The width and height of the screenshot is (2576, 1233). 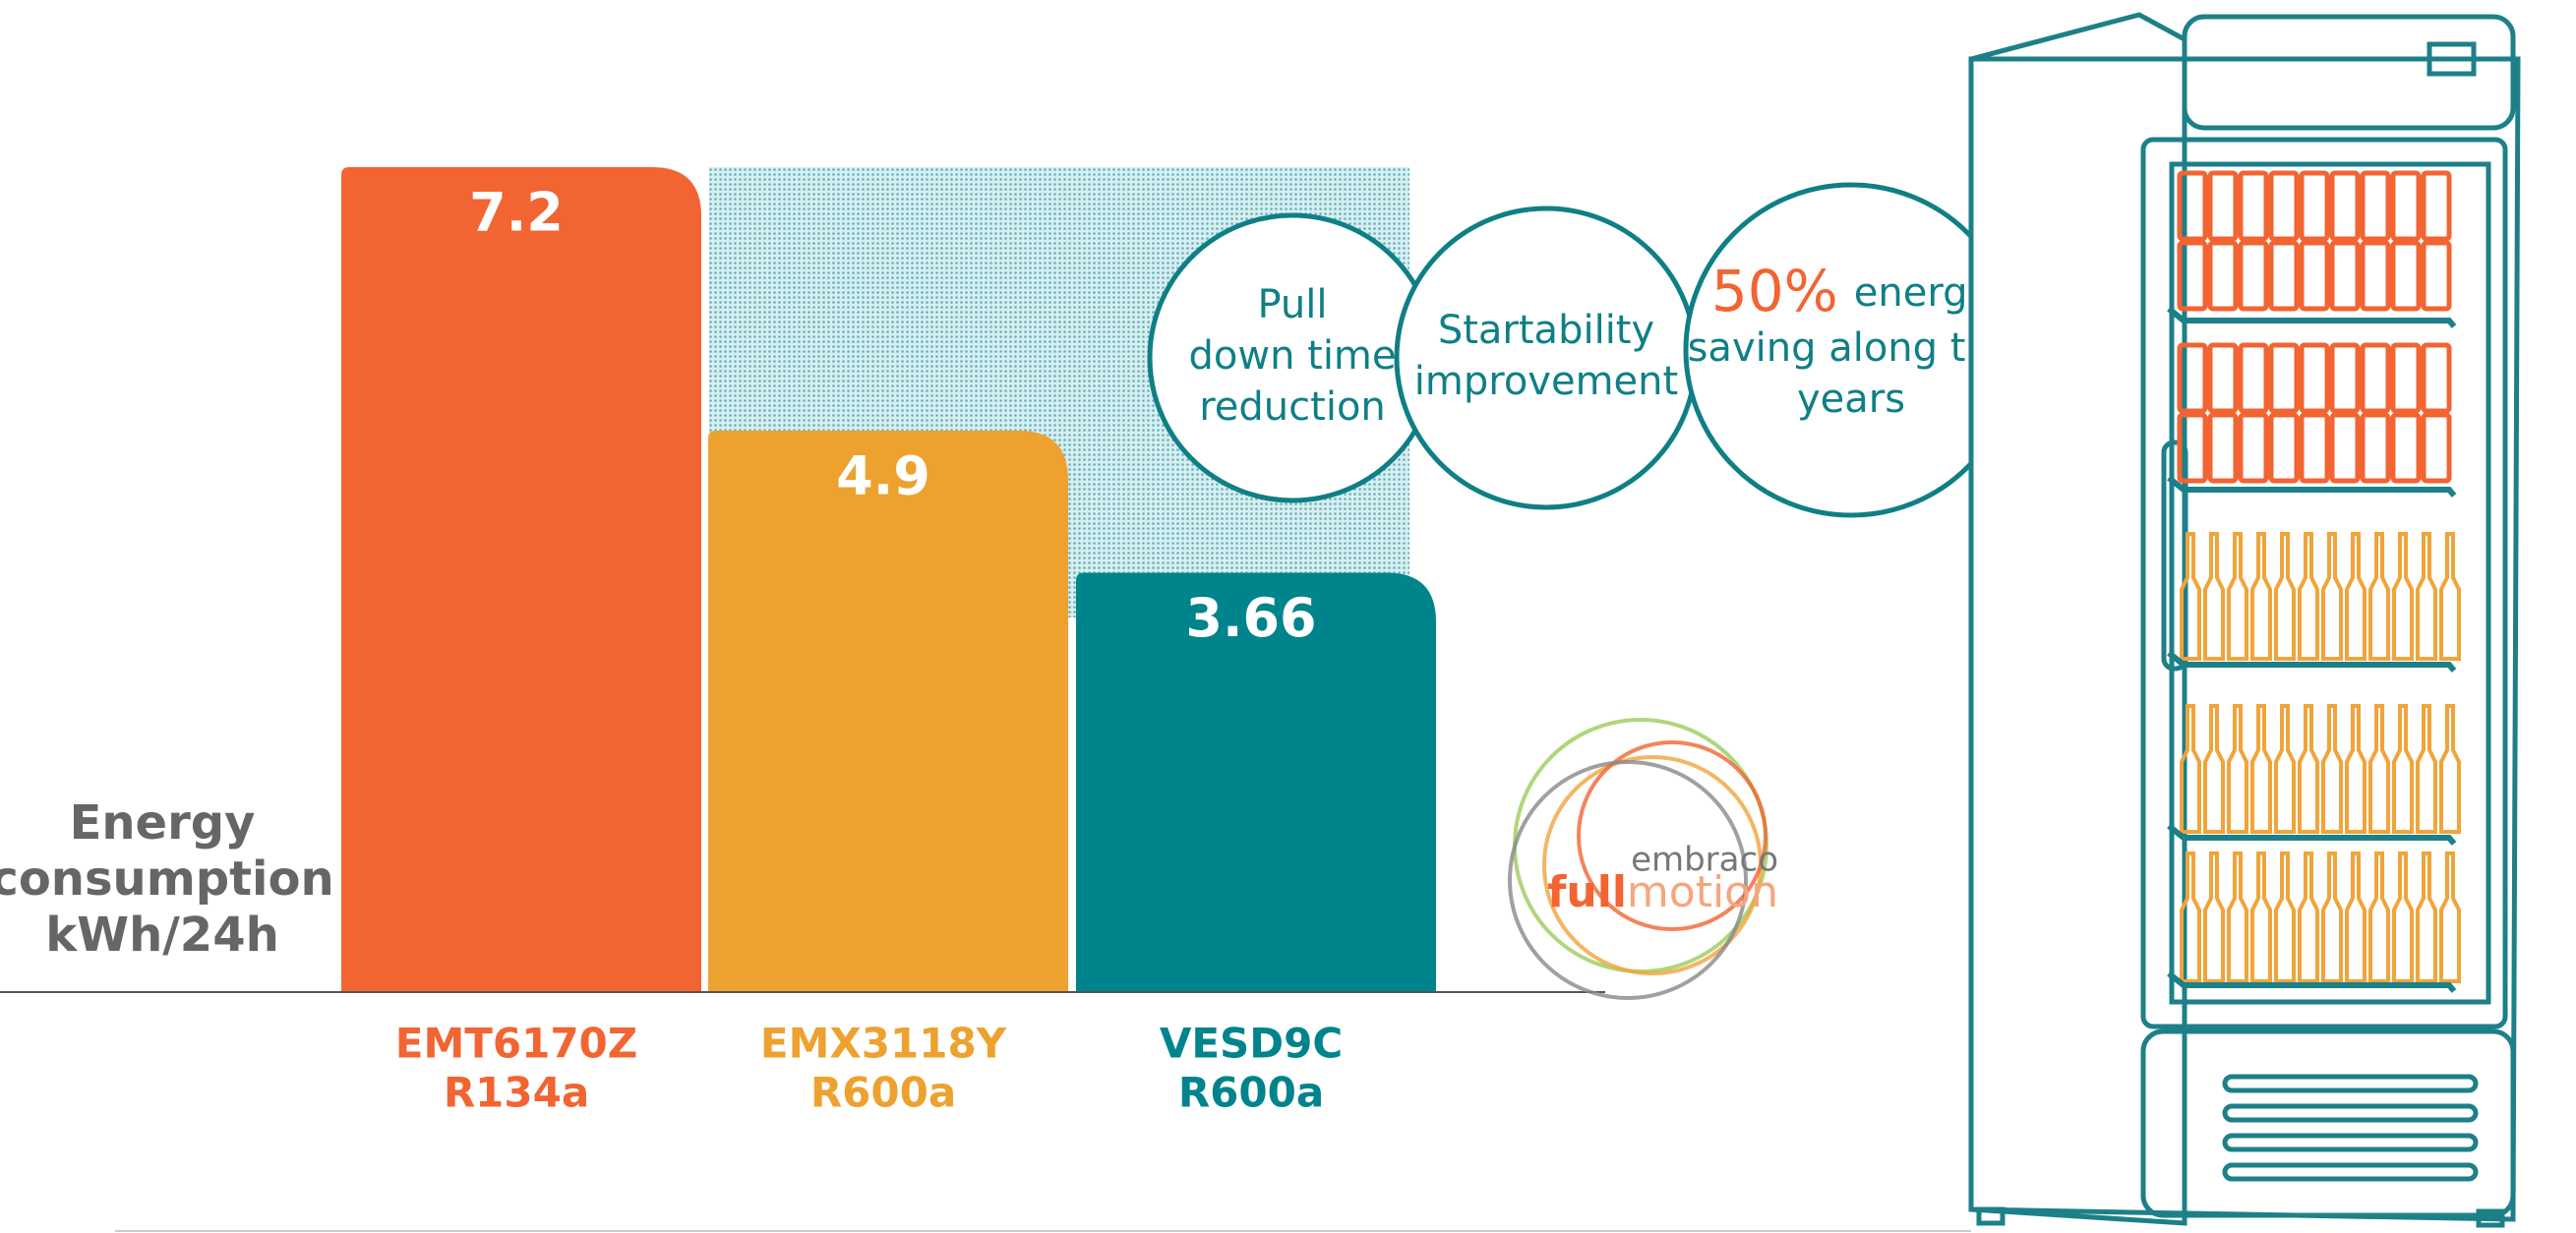 I want to click on logo-text: embraco, so click(x=1704, y=861).